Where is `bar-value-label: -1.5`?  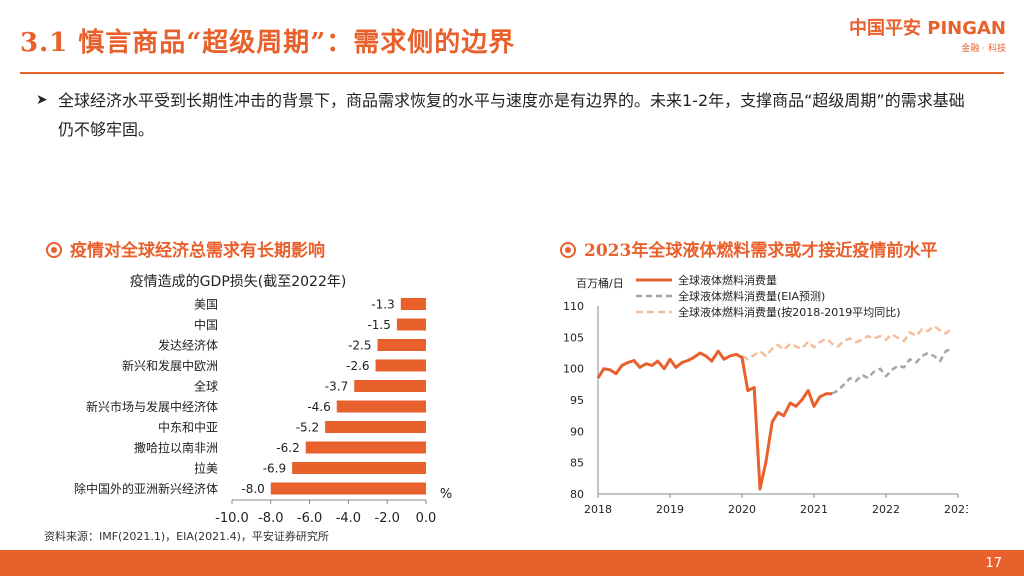 bar-value-label: -1.5 is located at coordinates (378, 325).